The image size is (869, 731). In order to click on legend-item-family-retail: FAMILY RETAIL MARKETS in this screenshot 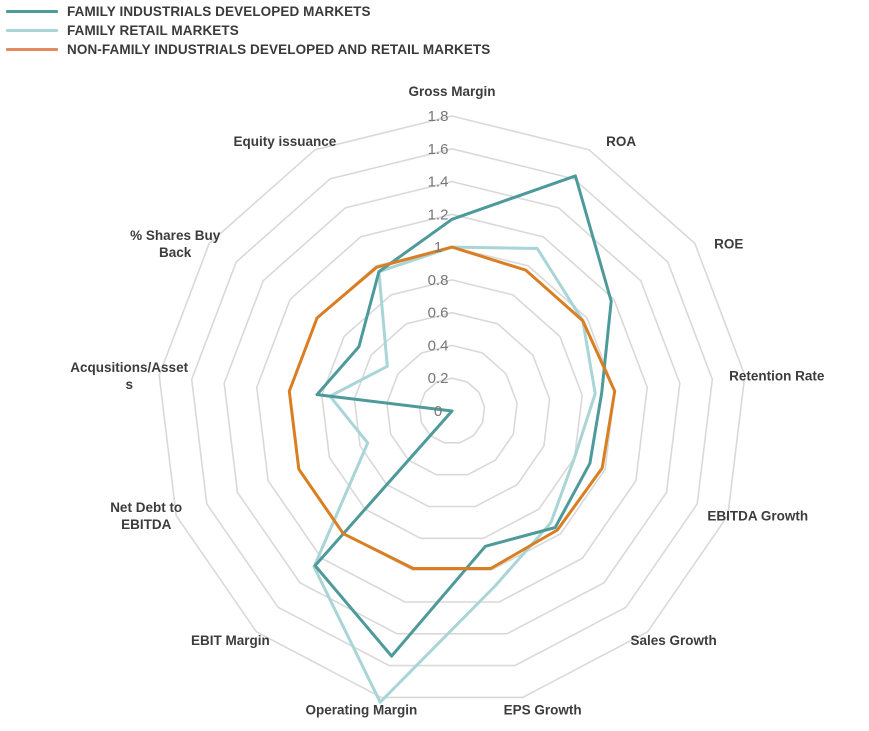, I will do `click(248, 30)`.